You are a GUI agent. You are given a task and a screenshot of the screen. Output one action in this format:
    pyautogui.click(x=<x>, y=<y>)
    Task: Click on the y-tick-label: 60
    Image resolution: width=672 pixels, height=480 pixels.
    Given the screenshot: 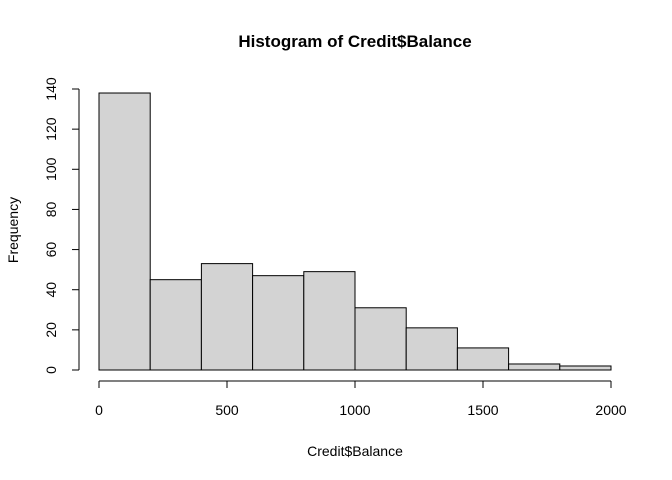 What is the action you would take?
    pyautogui.click(x=51, y=250)
    